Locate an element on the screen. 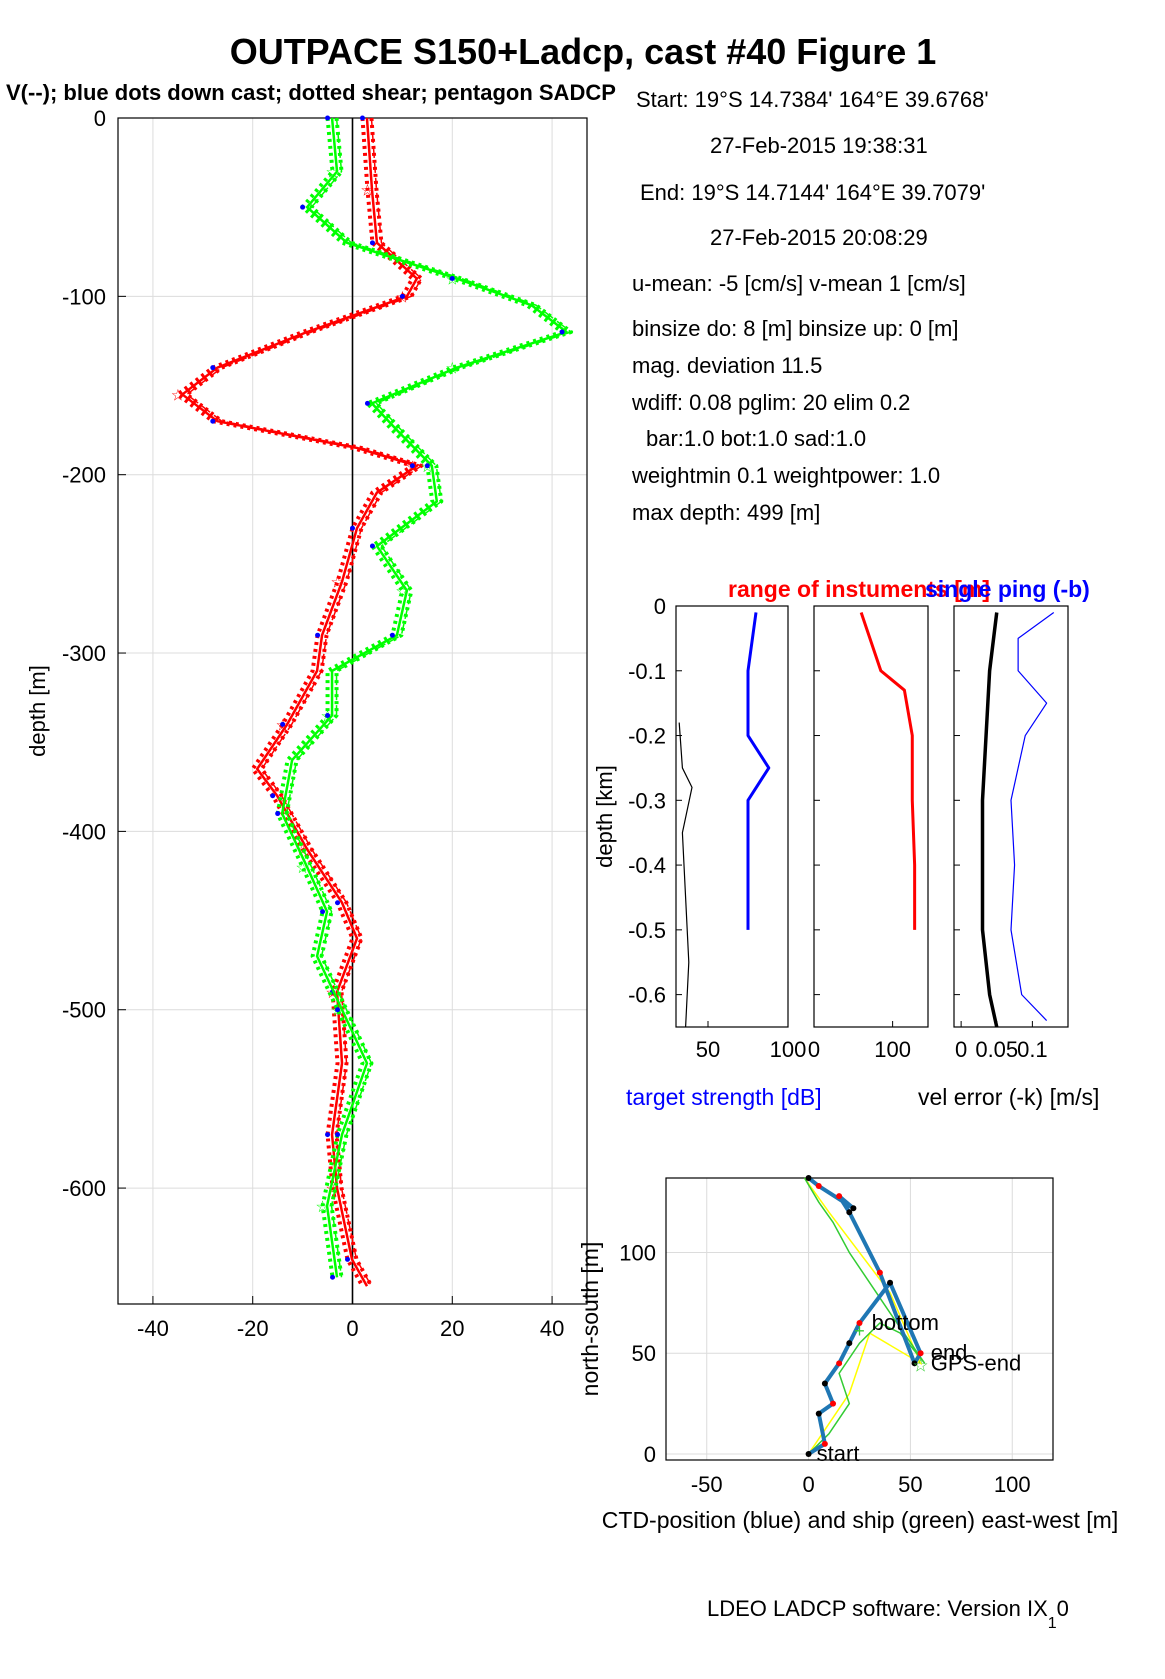 This screenshot has width=1165, height=1679. info-end: End: 19°S 14.7144' 164°E 39.7079' is located at coordinates (812, 192).